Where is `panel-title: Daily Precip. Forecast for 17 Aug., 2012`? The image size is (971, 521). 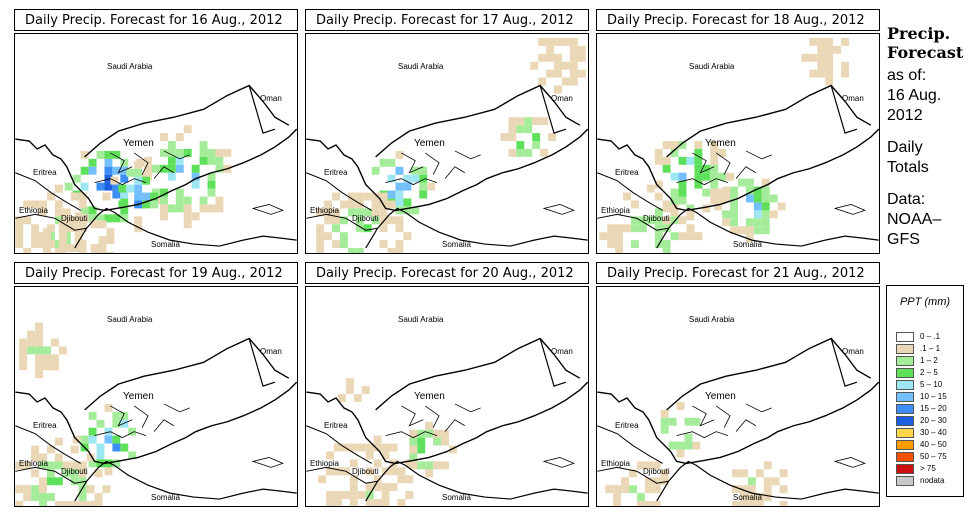
panel-title: Daily Precip. Forecast for 17 Aug., 2012 is located at coordinates (447, 20).